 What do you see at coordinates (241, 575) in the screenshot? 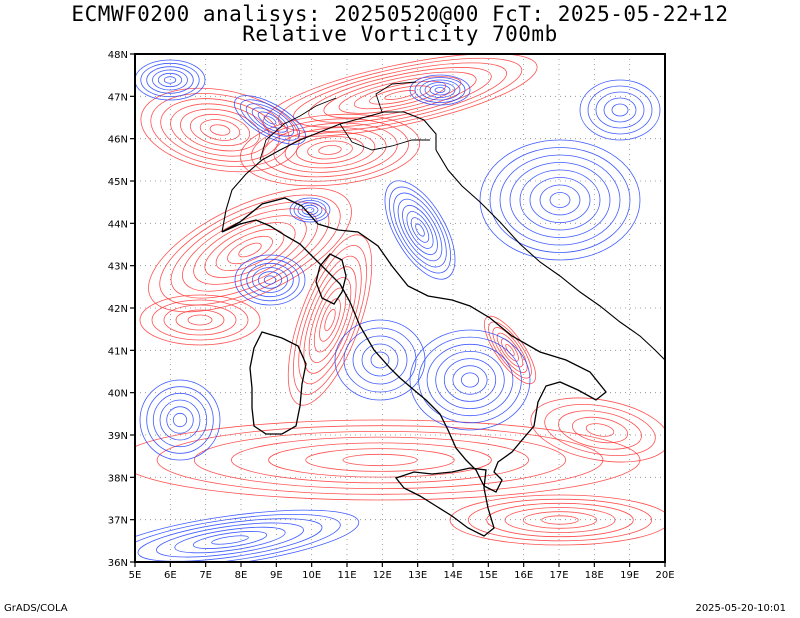
I see `lon-tick-label: 8E` at bounding box center [241, 575].